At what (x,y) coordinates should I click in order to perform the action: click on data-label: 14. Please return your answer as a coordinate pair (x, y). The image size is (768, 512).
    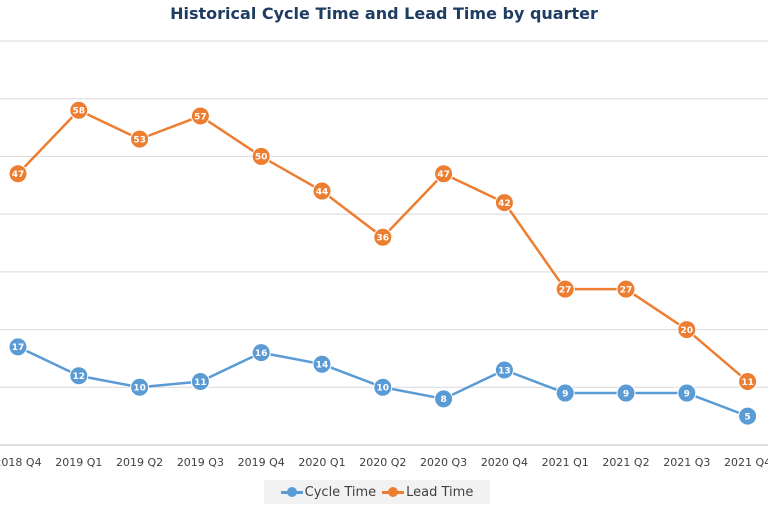
    Looking at the image, I should click on (322, 366).